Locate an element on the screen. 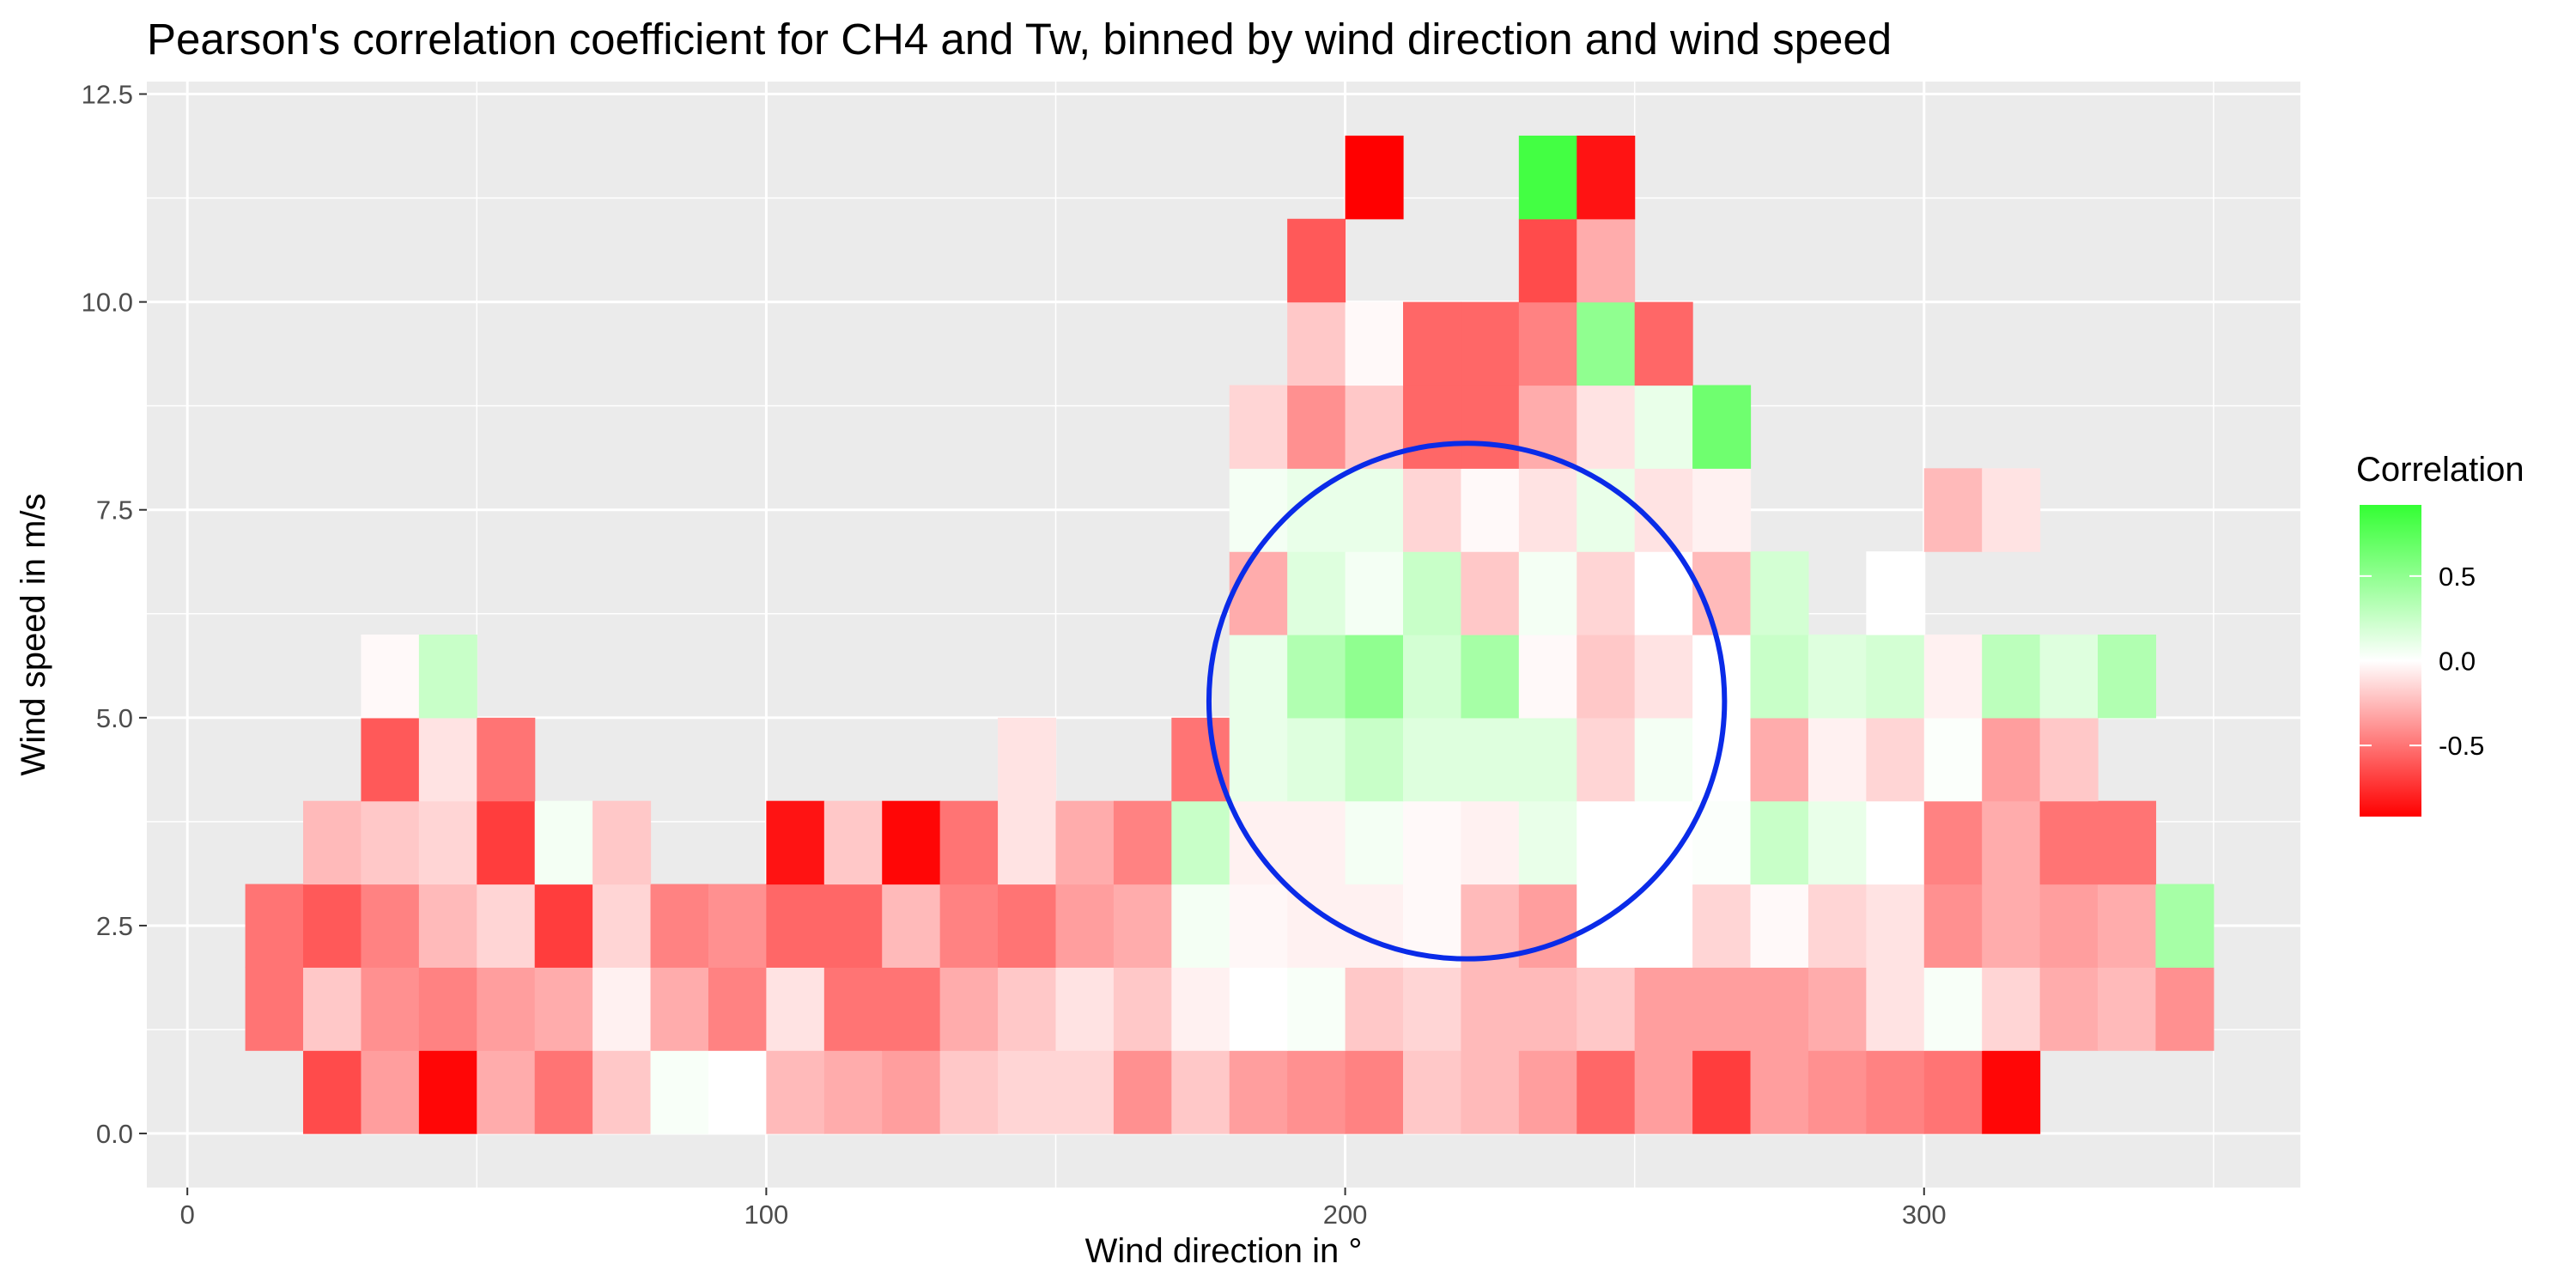 This screenshot has width=2576, height=1288. y-tick-label: 12.5 is located at coordinates (107, 95).